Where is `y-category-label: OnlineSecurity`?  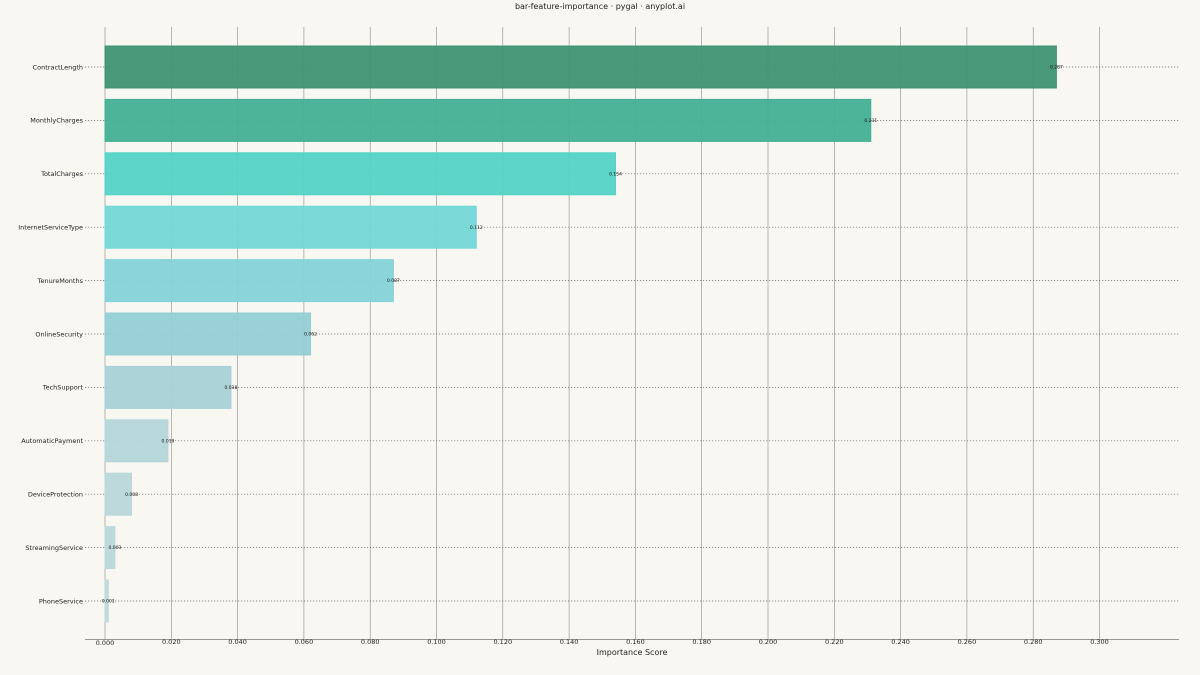
y-category-label: OnlineSecurity is located at coordinates (59, 334).